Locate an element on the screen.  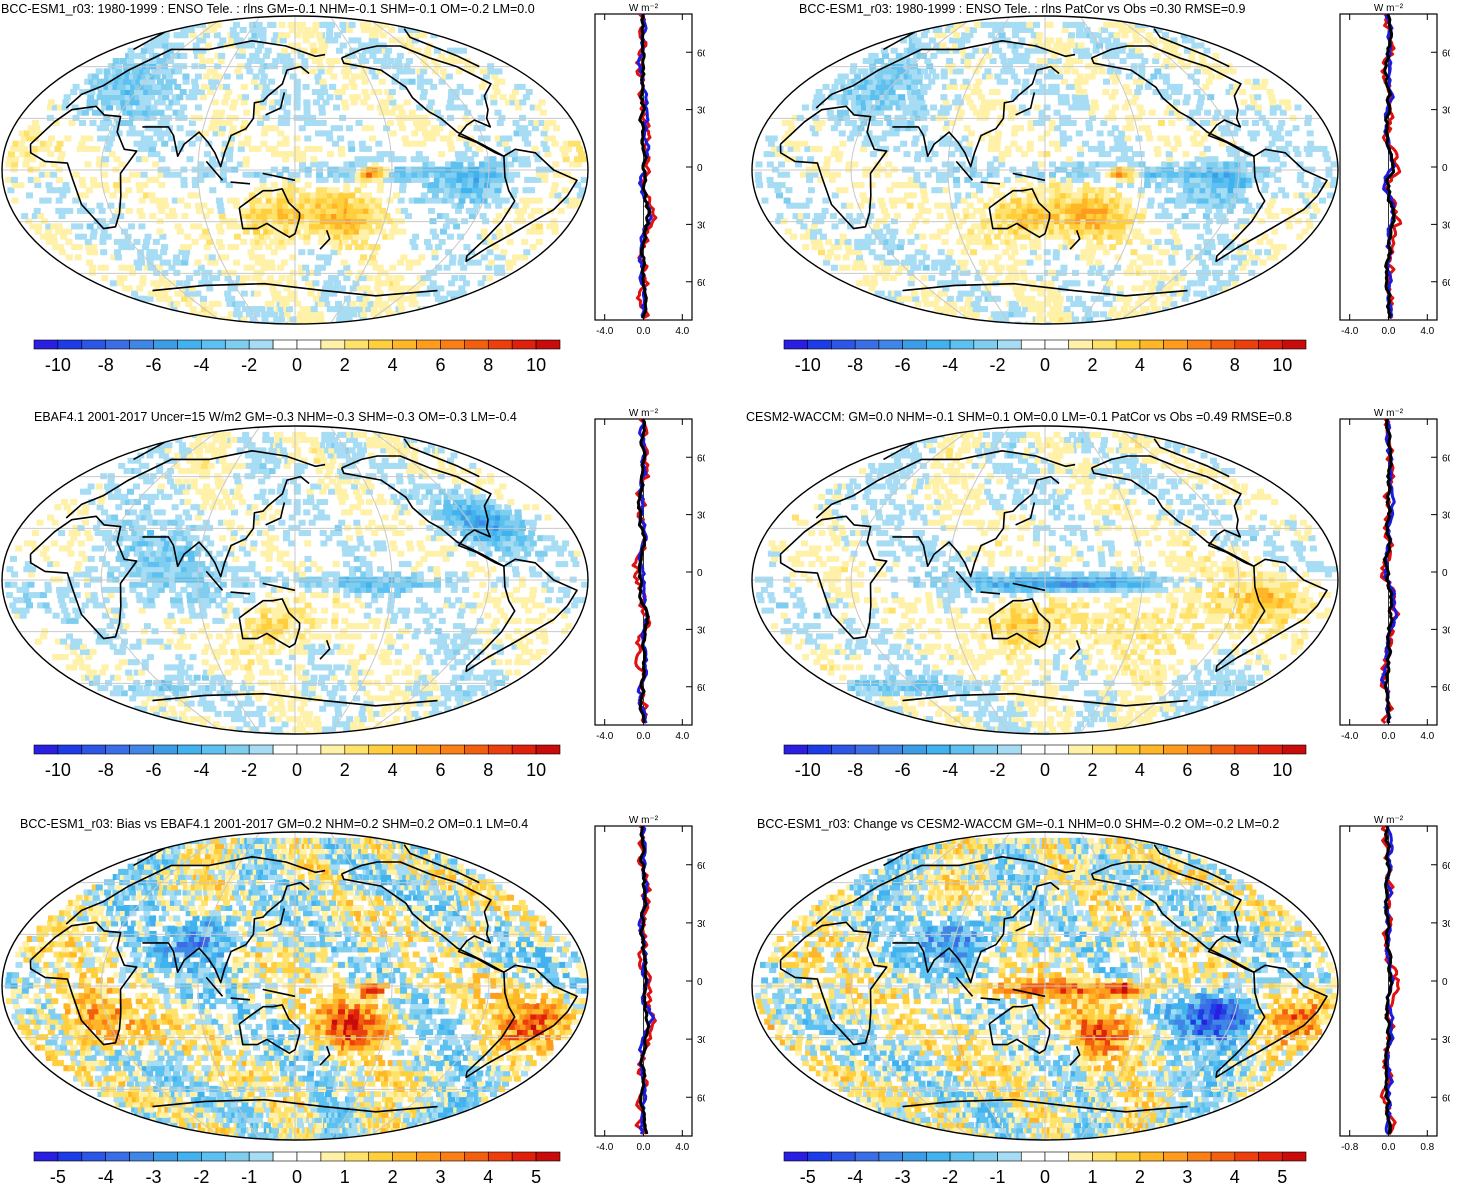
zonal-mean-plot: 60N 30N 0 30S 60S -4.0 0.0 4.0 W m⁻² is located at coordinates (649, 170).